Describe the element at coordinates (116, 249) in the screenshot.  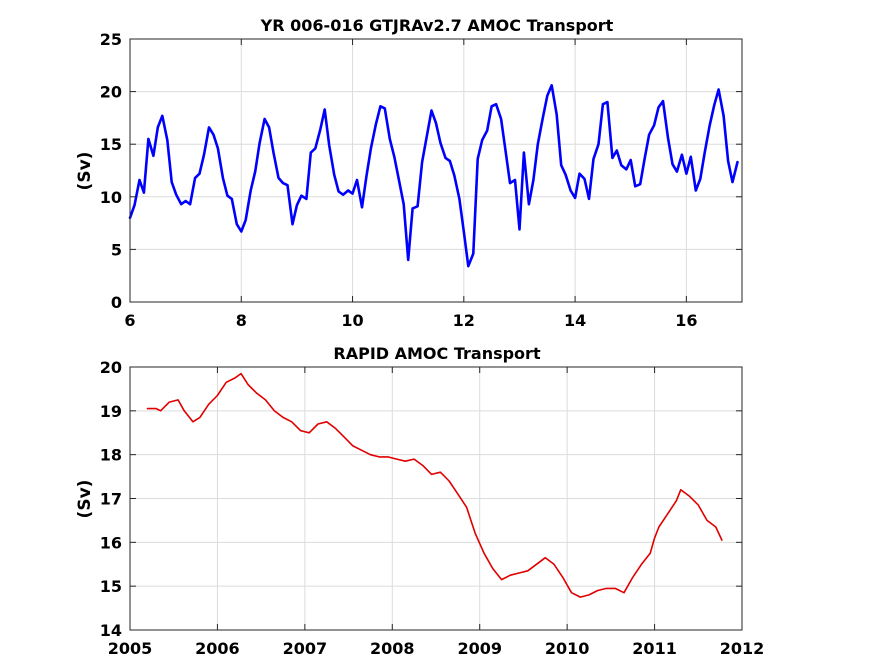
I see `y-tick-label: 5` at that location.